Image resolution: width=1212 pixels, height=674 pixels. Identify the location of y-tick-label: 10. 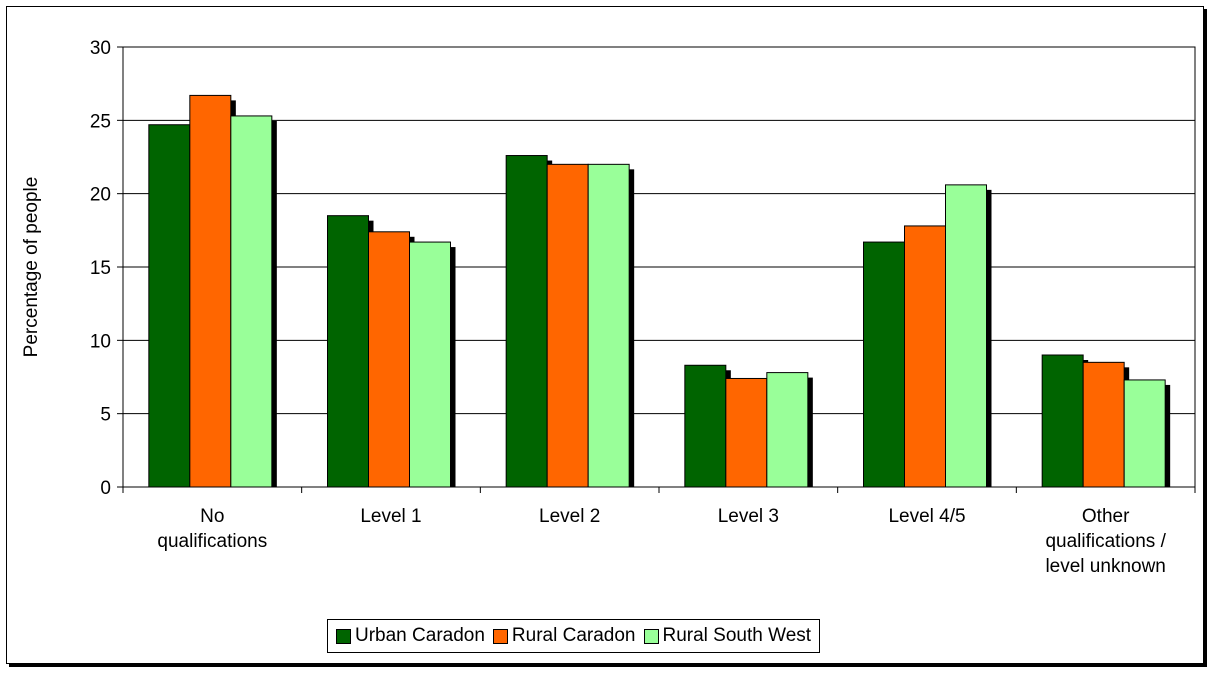
(100, 341).